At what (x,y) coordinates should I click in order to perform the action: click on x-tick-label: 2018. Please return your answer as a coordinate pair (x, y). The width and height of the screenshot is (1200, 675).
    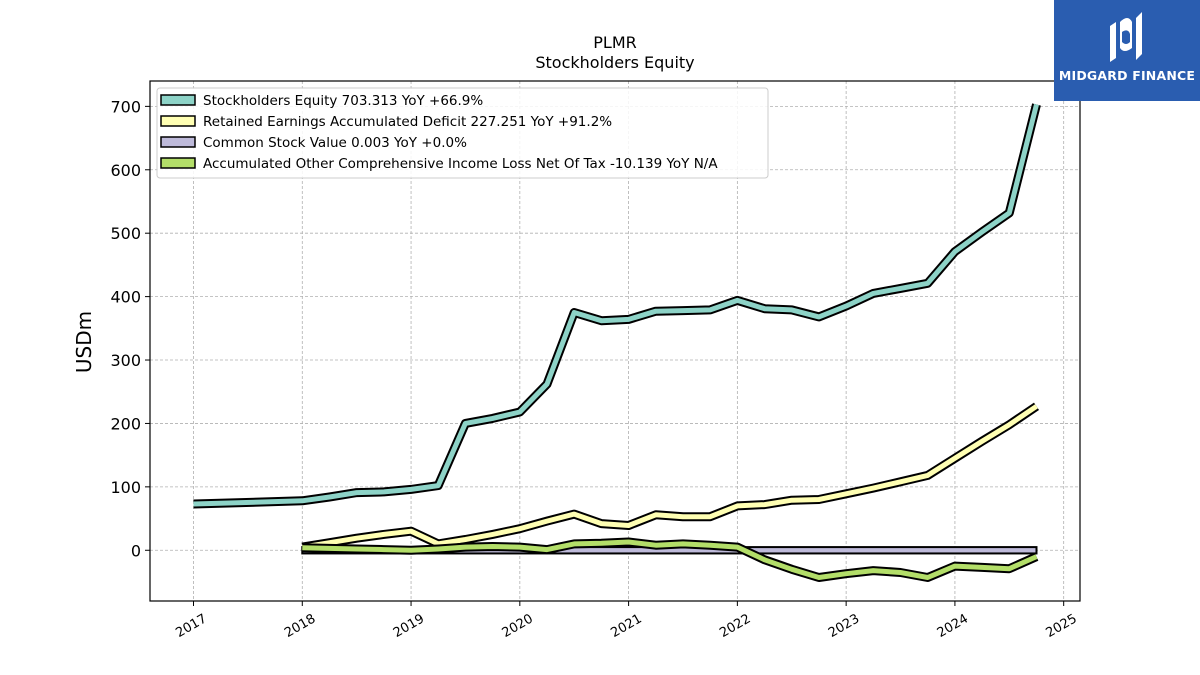
    Looking at the image, I should click on (300, 626).